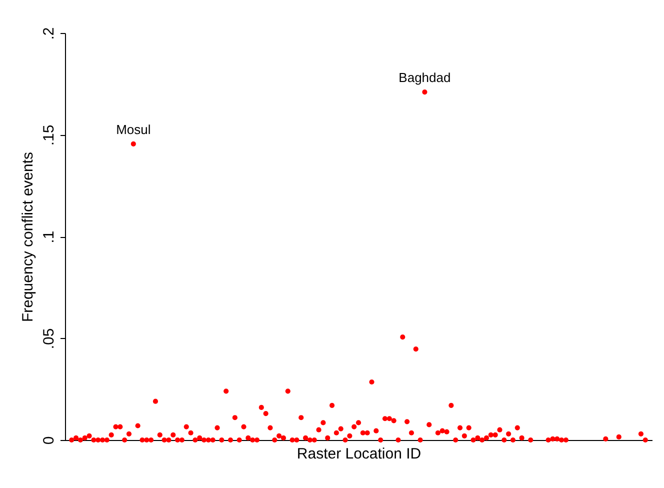  What do you see at coordinates (133, 129) in the screenshot?
I see `annotation: Mosul` at bounding box center [133, 129].